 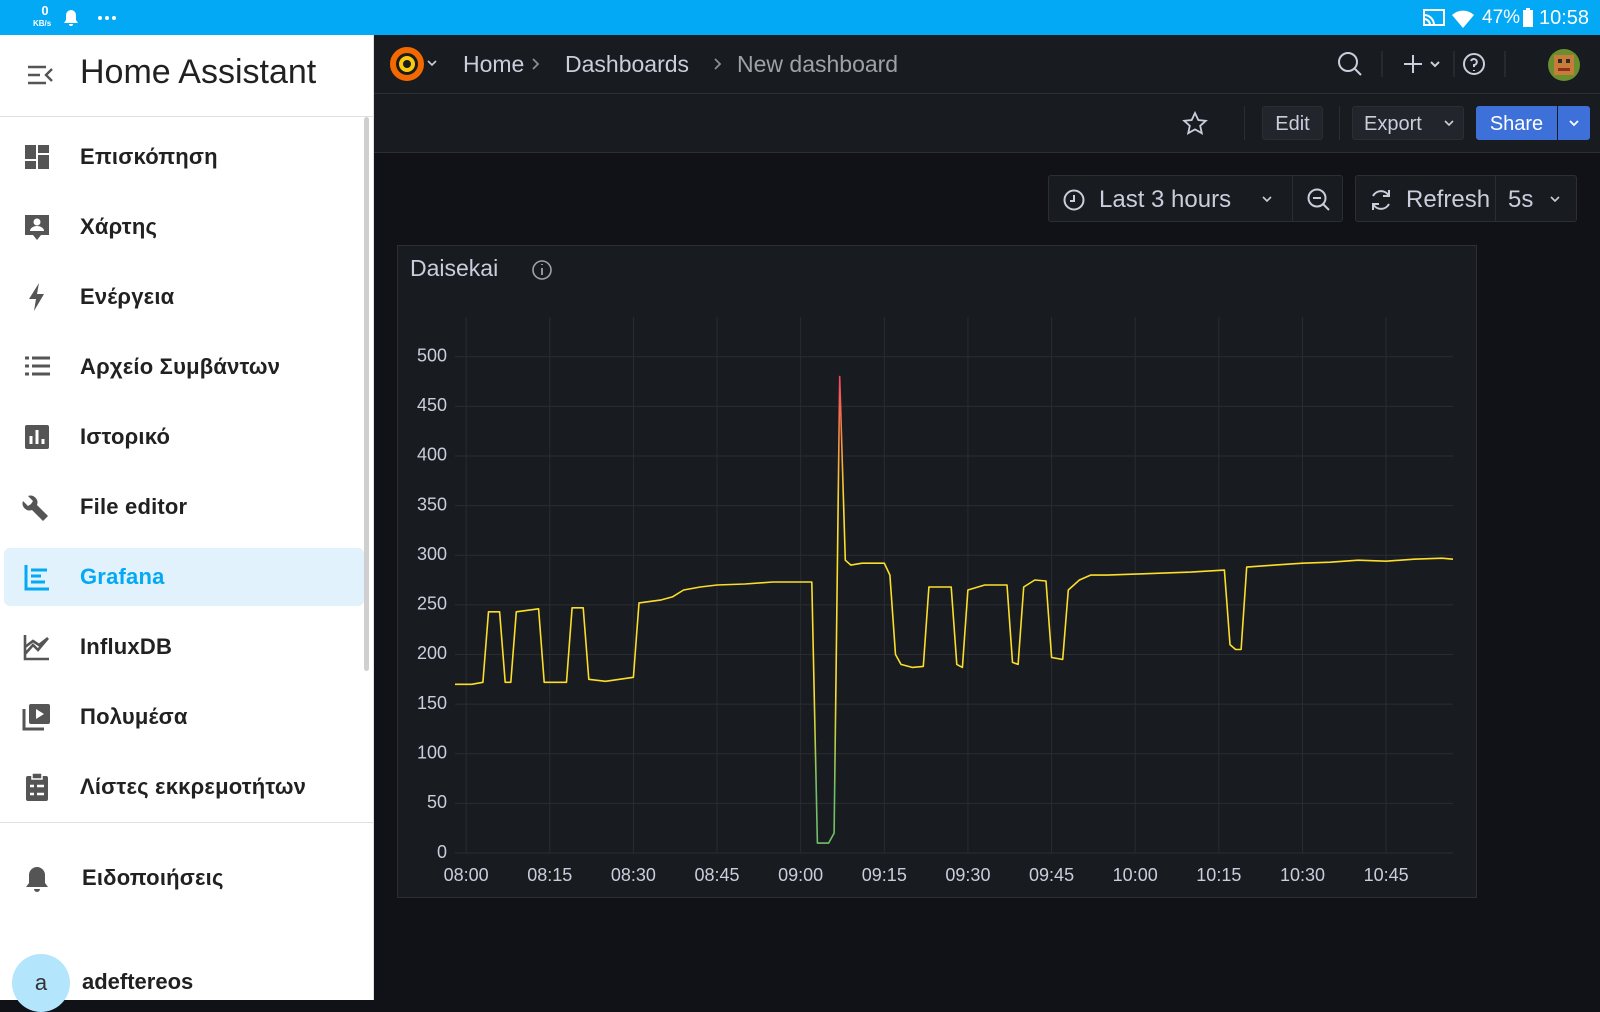 I want to click on export-label: Export, so click(x=1393, y=124).